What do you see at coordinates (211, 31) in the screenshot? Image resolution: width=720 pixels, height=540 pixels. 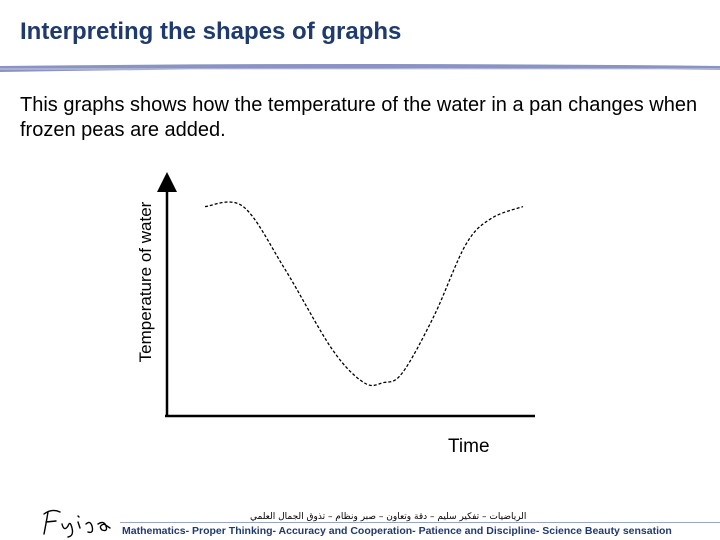 I see `slide-title: Interpreting the shapes of graphs` at bounding box center [211, 31].